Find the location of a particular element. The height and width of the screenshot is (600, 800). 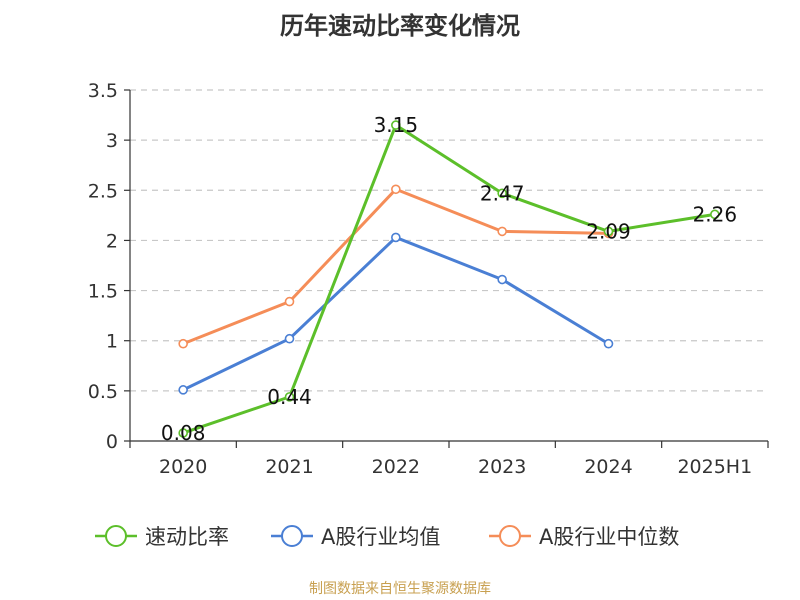

x-tick-label: 2021 is located at coordinates (289, 467).